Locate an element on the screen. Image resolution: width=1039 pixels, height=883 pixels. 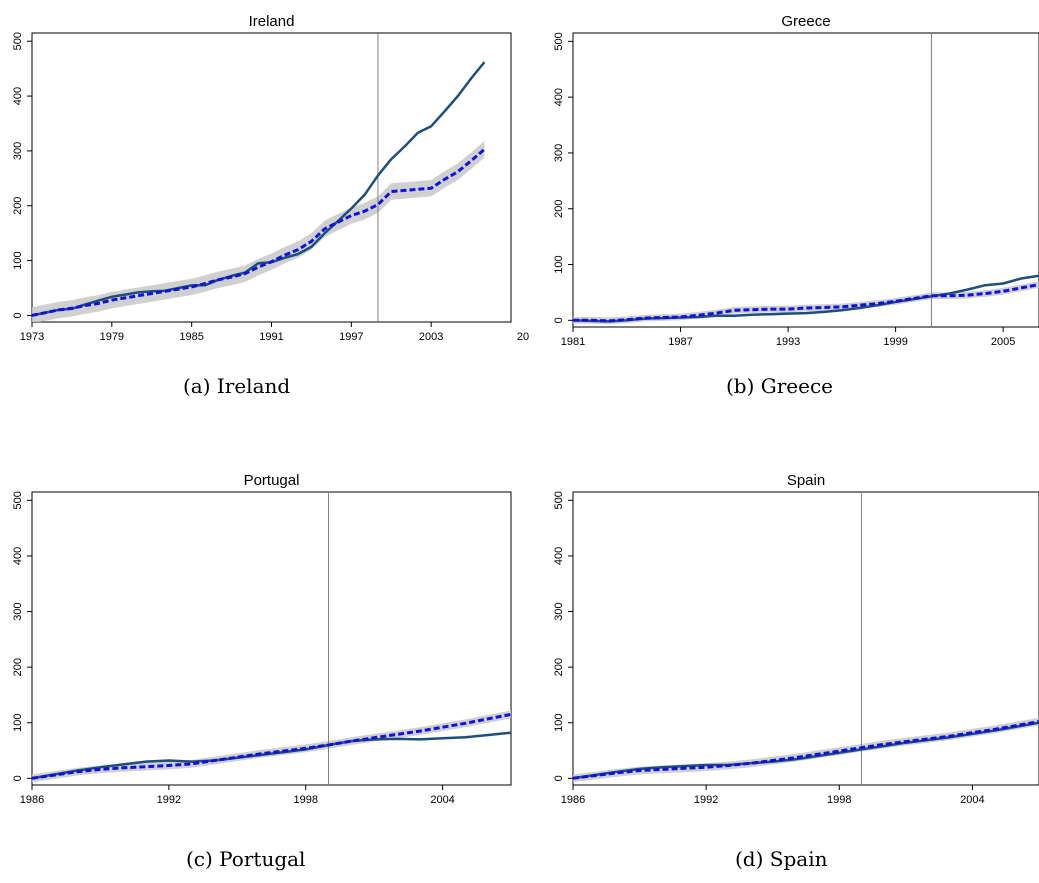
x-tick-label: 1973 is located at coordinates (32, 337).